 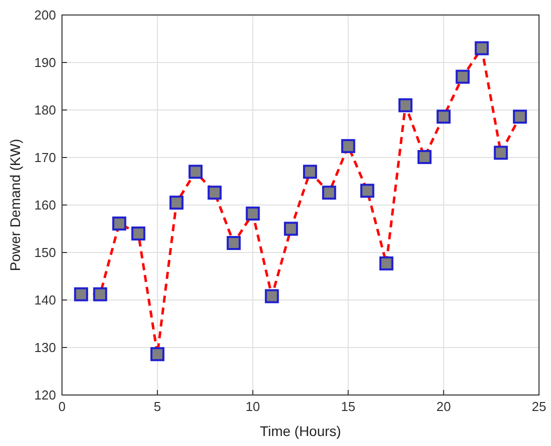 I want to click on y-tick-label: 190, so click(x=45, y=62).